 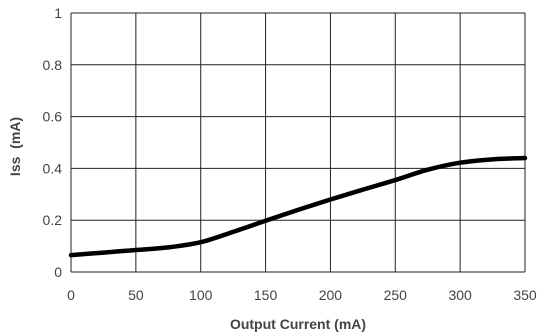 What do you see at coordinates (53, 65) in the screenshot?
I see `y-tick-label: 0.8` at bounding box center [53, 65].